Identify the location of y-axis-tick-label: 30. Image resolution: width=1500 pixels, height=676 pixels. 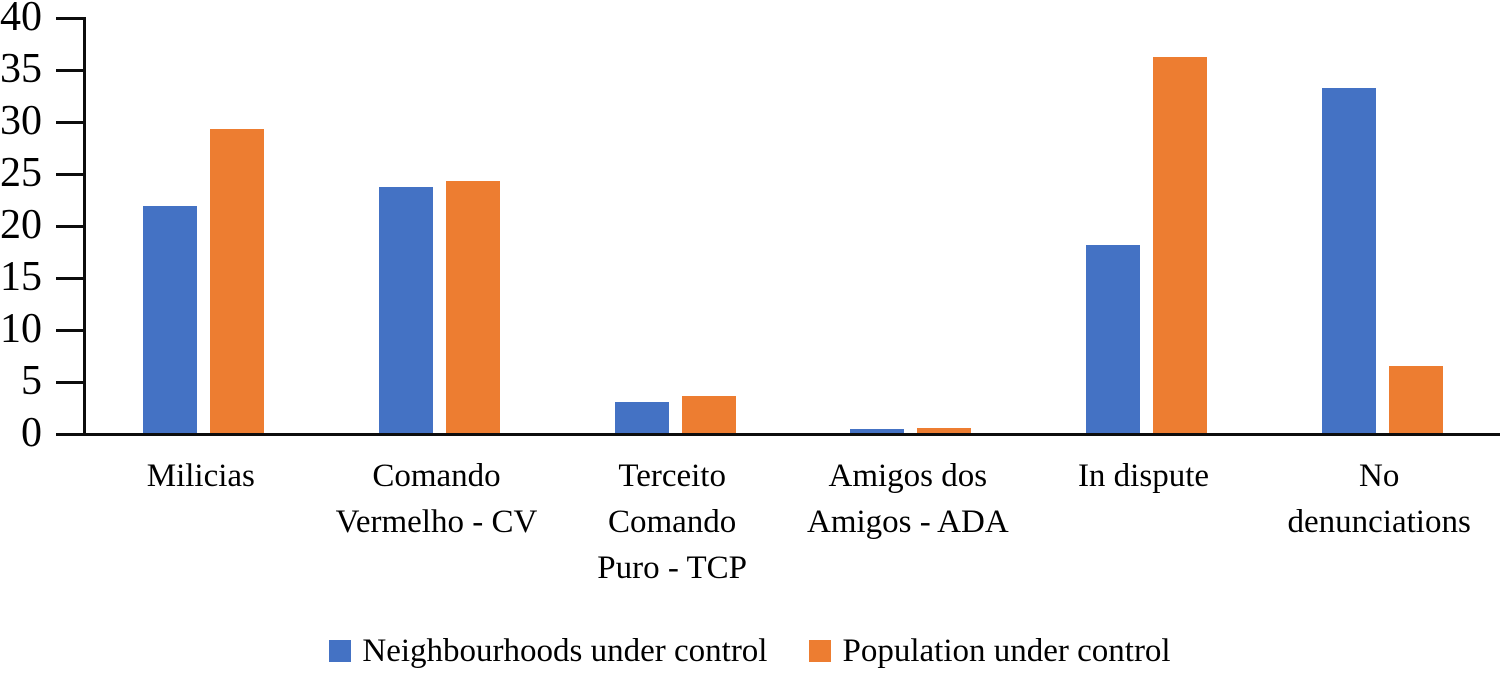
(21, 121).